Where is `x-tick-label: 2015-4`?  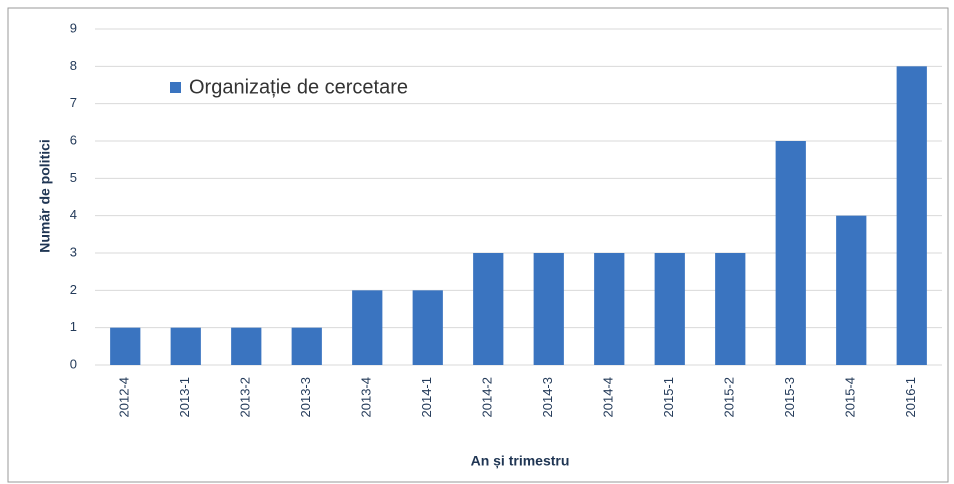
x-tick-label: 2015-4 is located at coordinates (850, 397).